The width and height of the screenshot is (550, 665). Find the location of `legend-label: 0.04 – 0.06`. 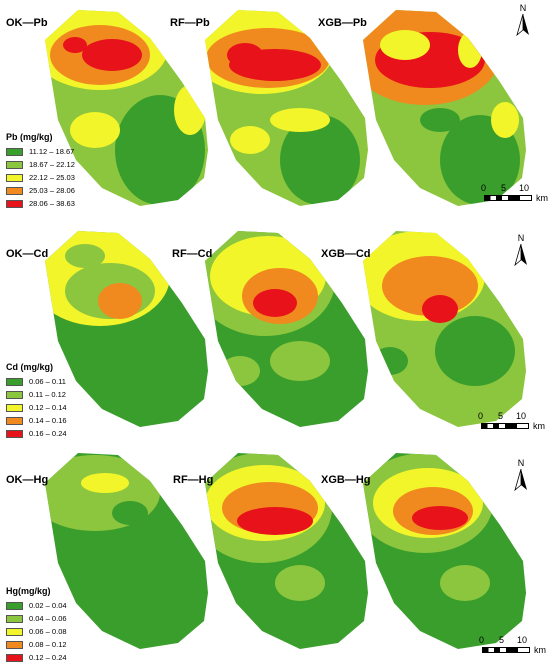

legend-label: 0.04 – 0.06 is located at coordinates (48, 618).